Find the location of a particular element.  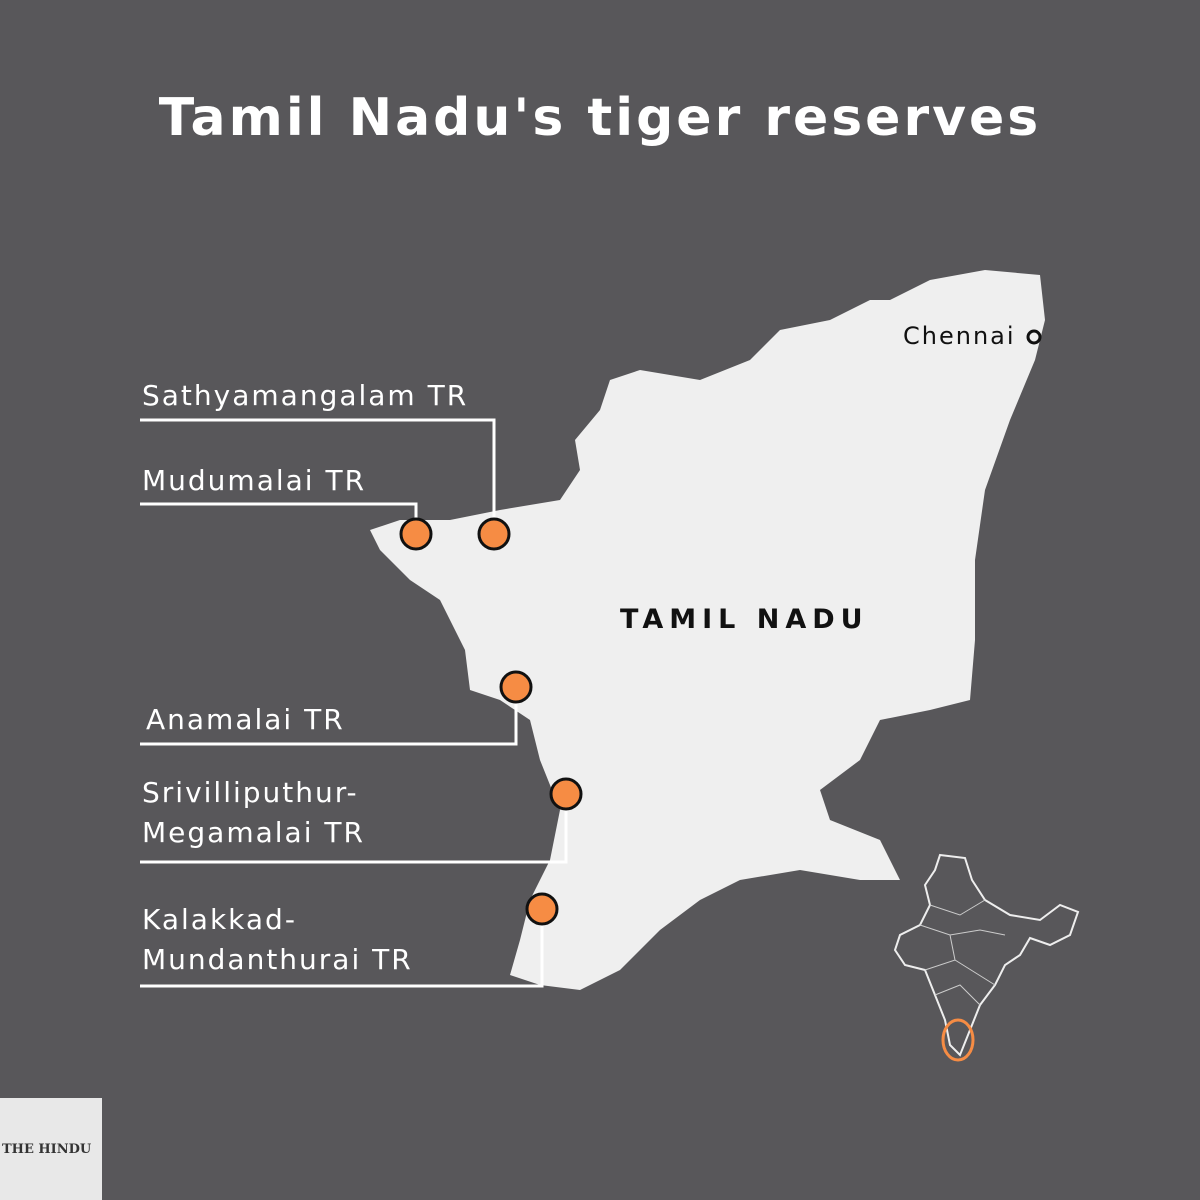

city-label-chennai: Chennai is located at coordinates (959, 336).